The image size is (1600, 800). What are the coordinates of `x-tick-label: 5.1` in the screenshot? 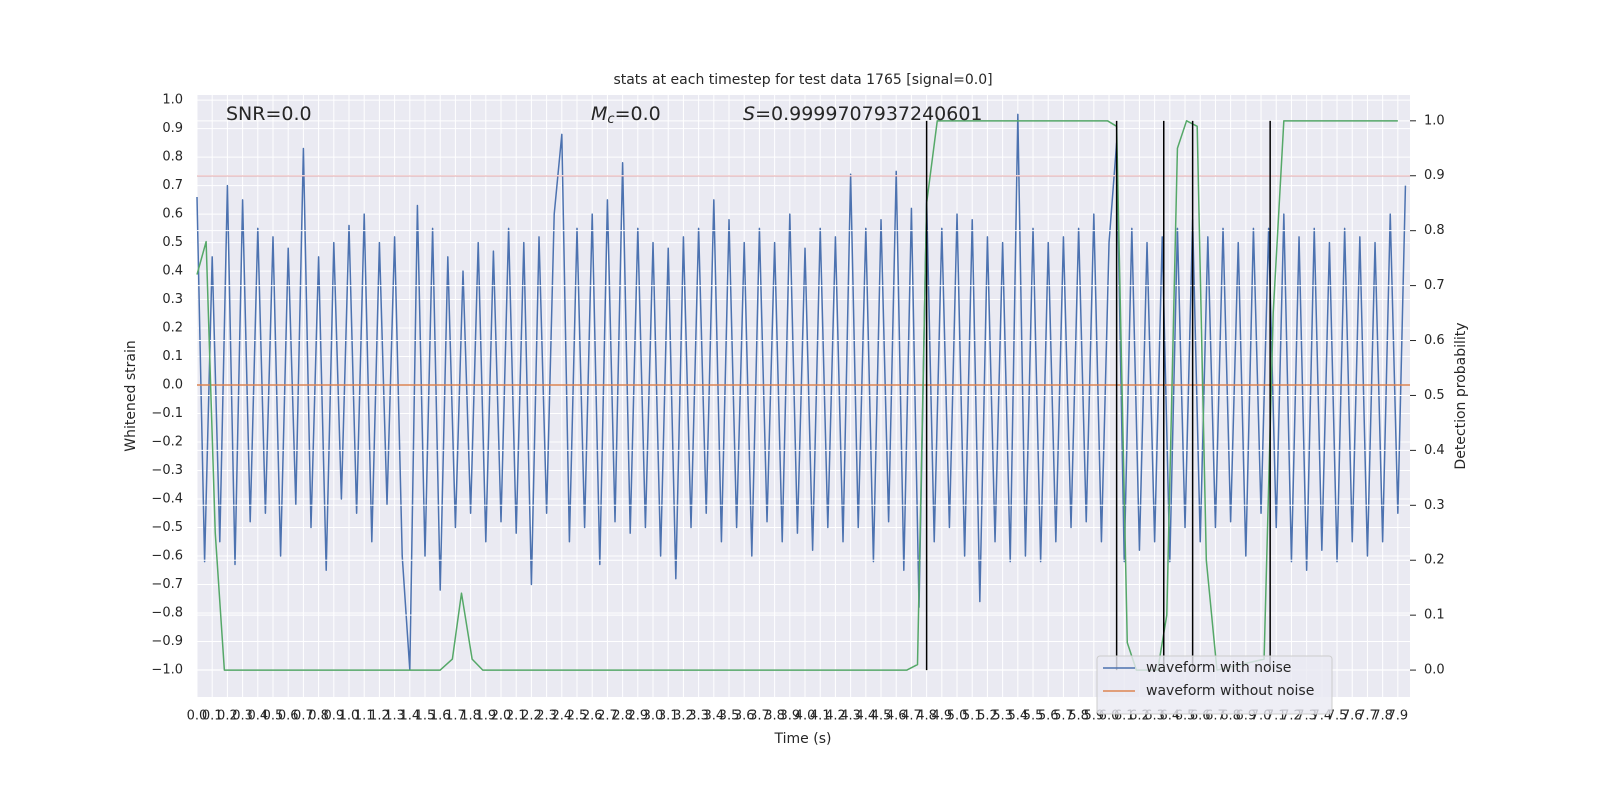 It's located at (972, 716).